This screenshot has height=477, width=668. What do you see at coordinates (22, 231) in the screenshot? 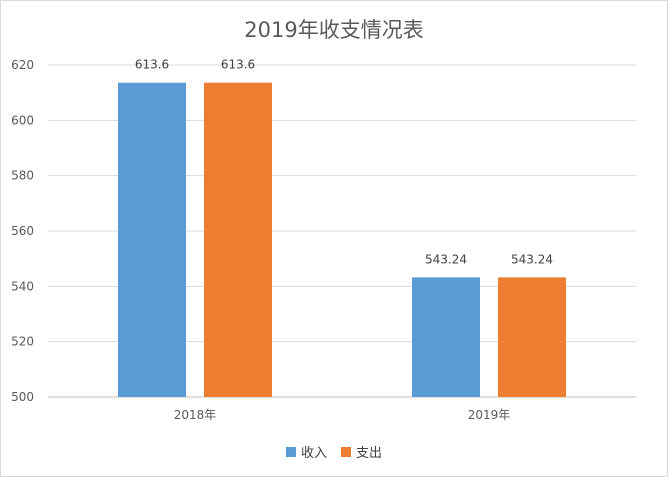
I see `y-tick-label: 560` at bounding box center [22, 231].